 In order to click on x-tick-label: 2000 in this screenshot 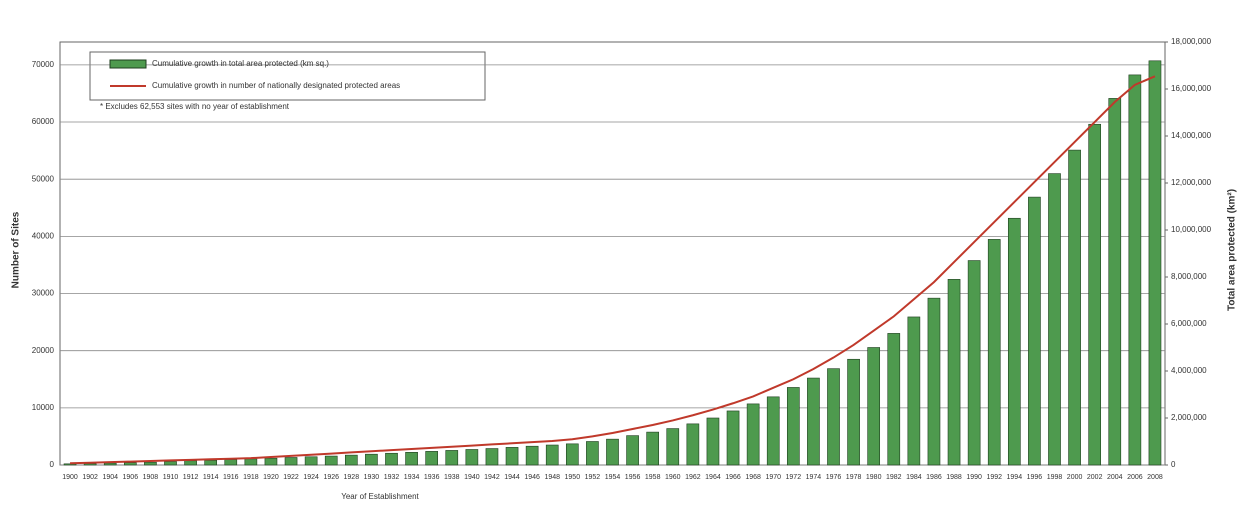, I will do `click(1075, 477)`.